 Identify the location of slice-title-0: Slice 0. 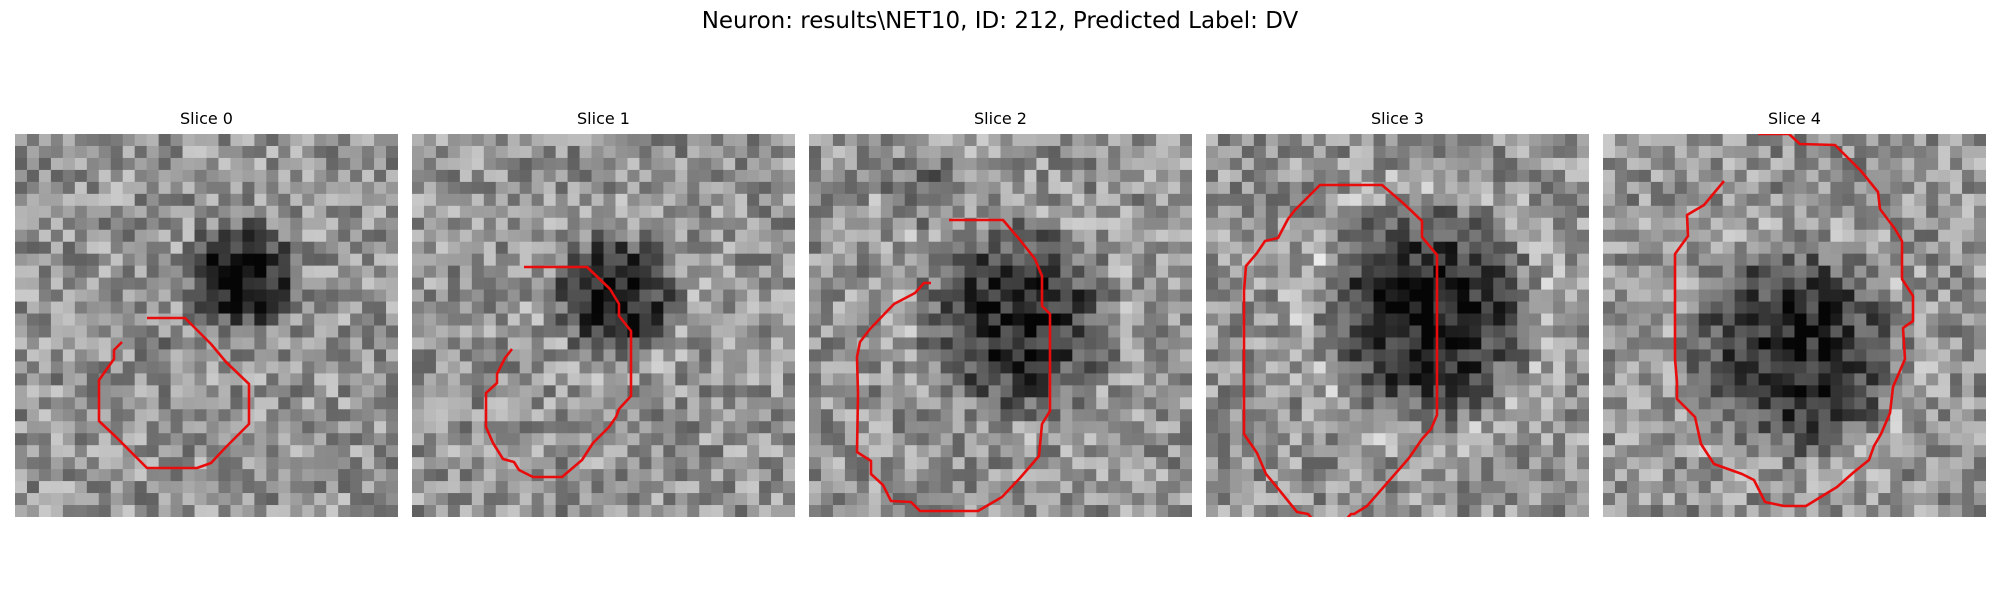
(206, 118).